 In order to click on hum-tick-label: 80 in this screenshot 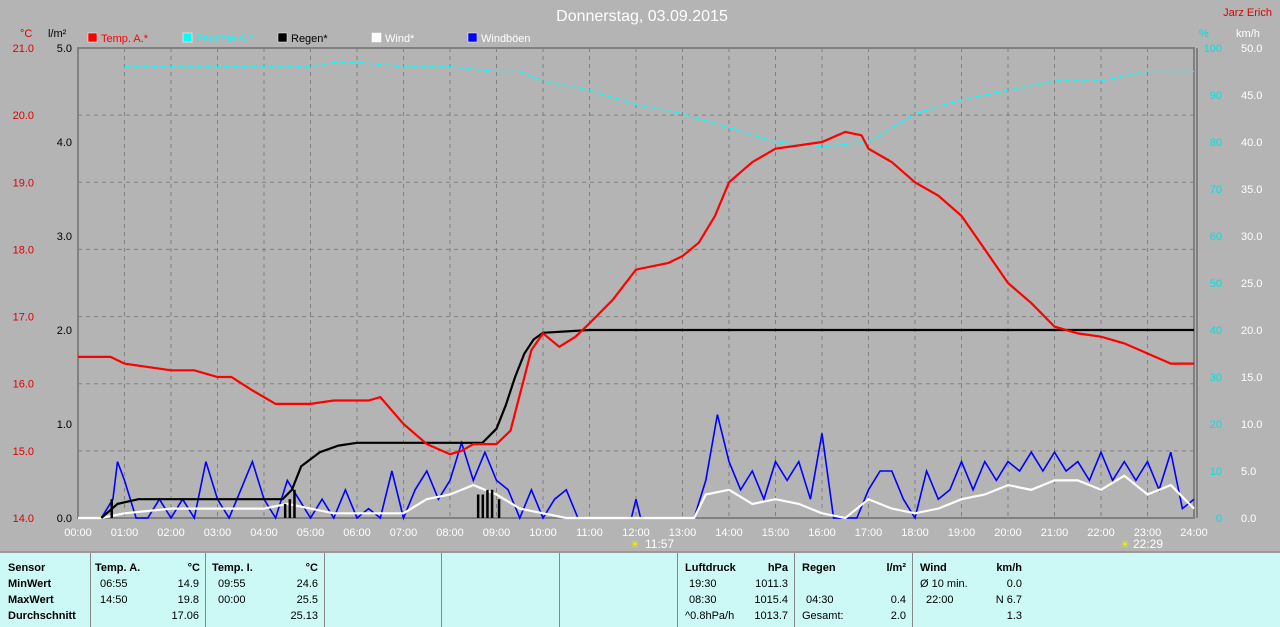, I will do `click(1216, 143)`.